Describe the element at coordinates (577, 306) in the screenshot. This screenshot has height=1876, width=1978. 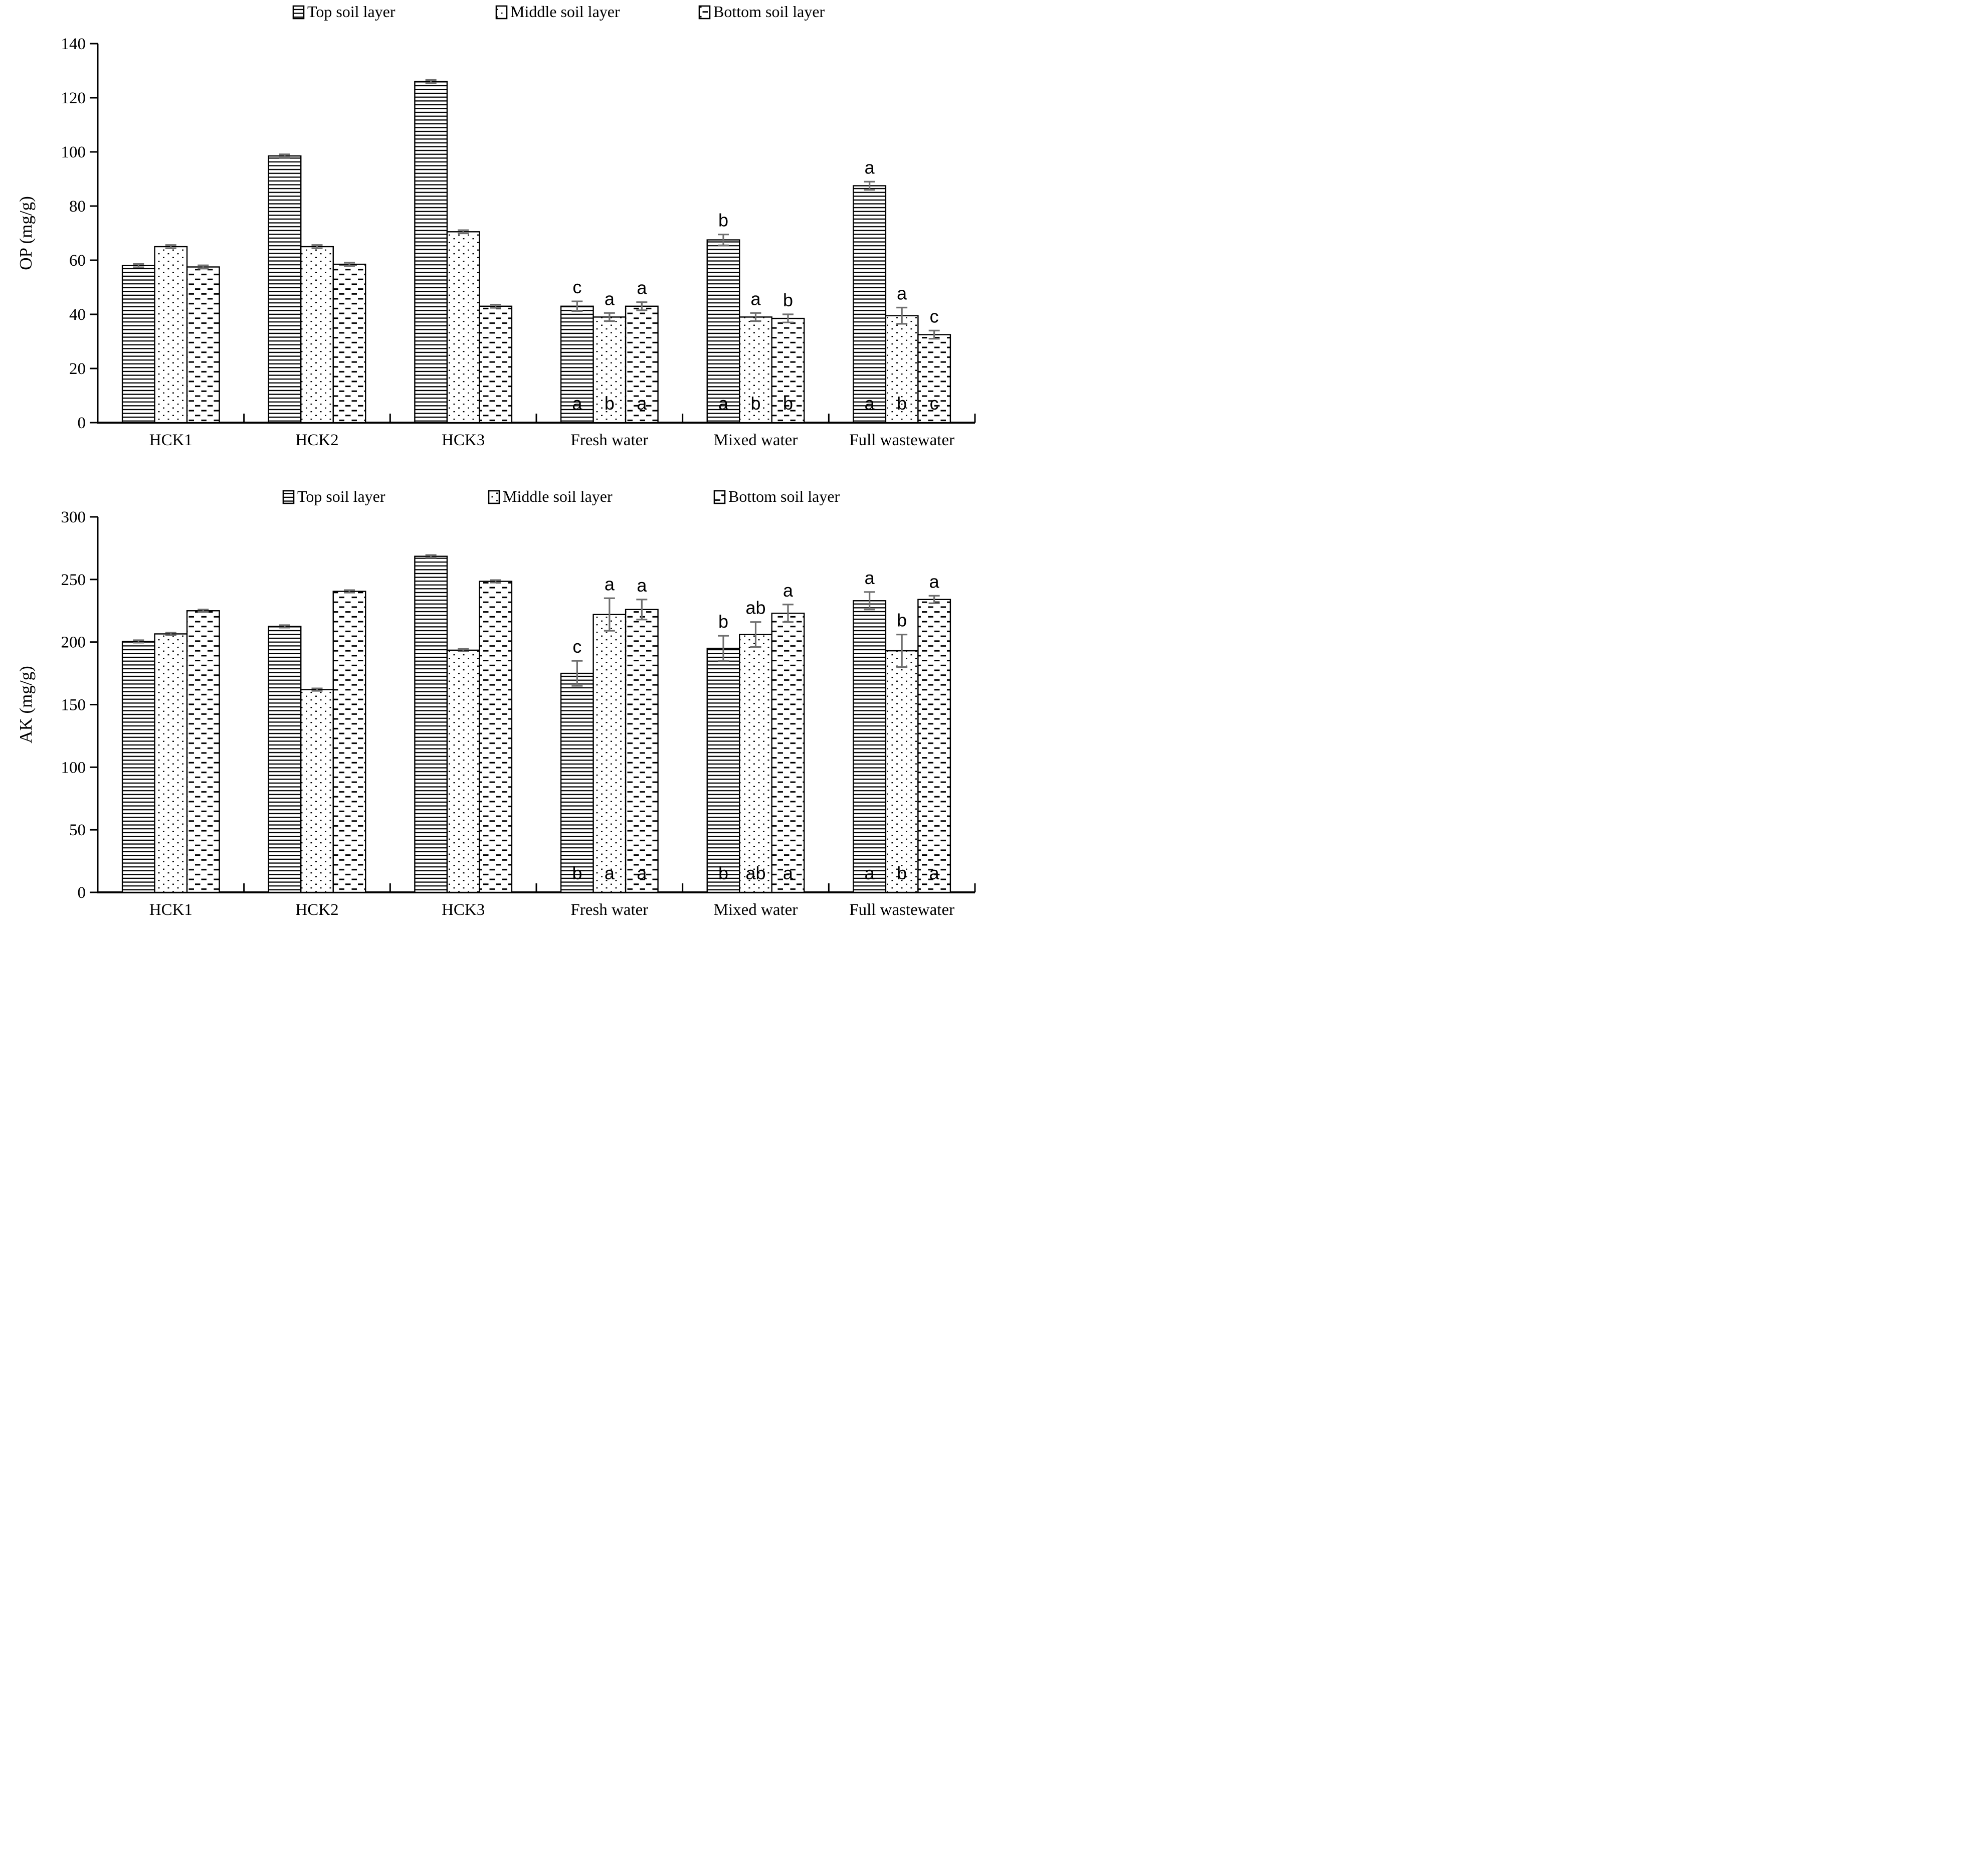
I see `error-bar-top-soil-layer-fresh-water` at that location.